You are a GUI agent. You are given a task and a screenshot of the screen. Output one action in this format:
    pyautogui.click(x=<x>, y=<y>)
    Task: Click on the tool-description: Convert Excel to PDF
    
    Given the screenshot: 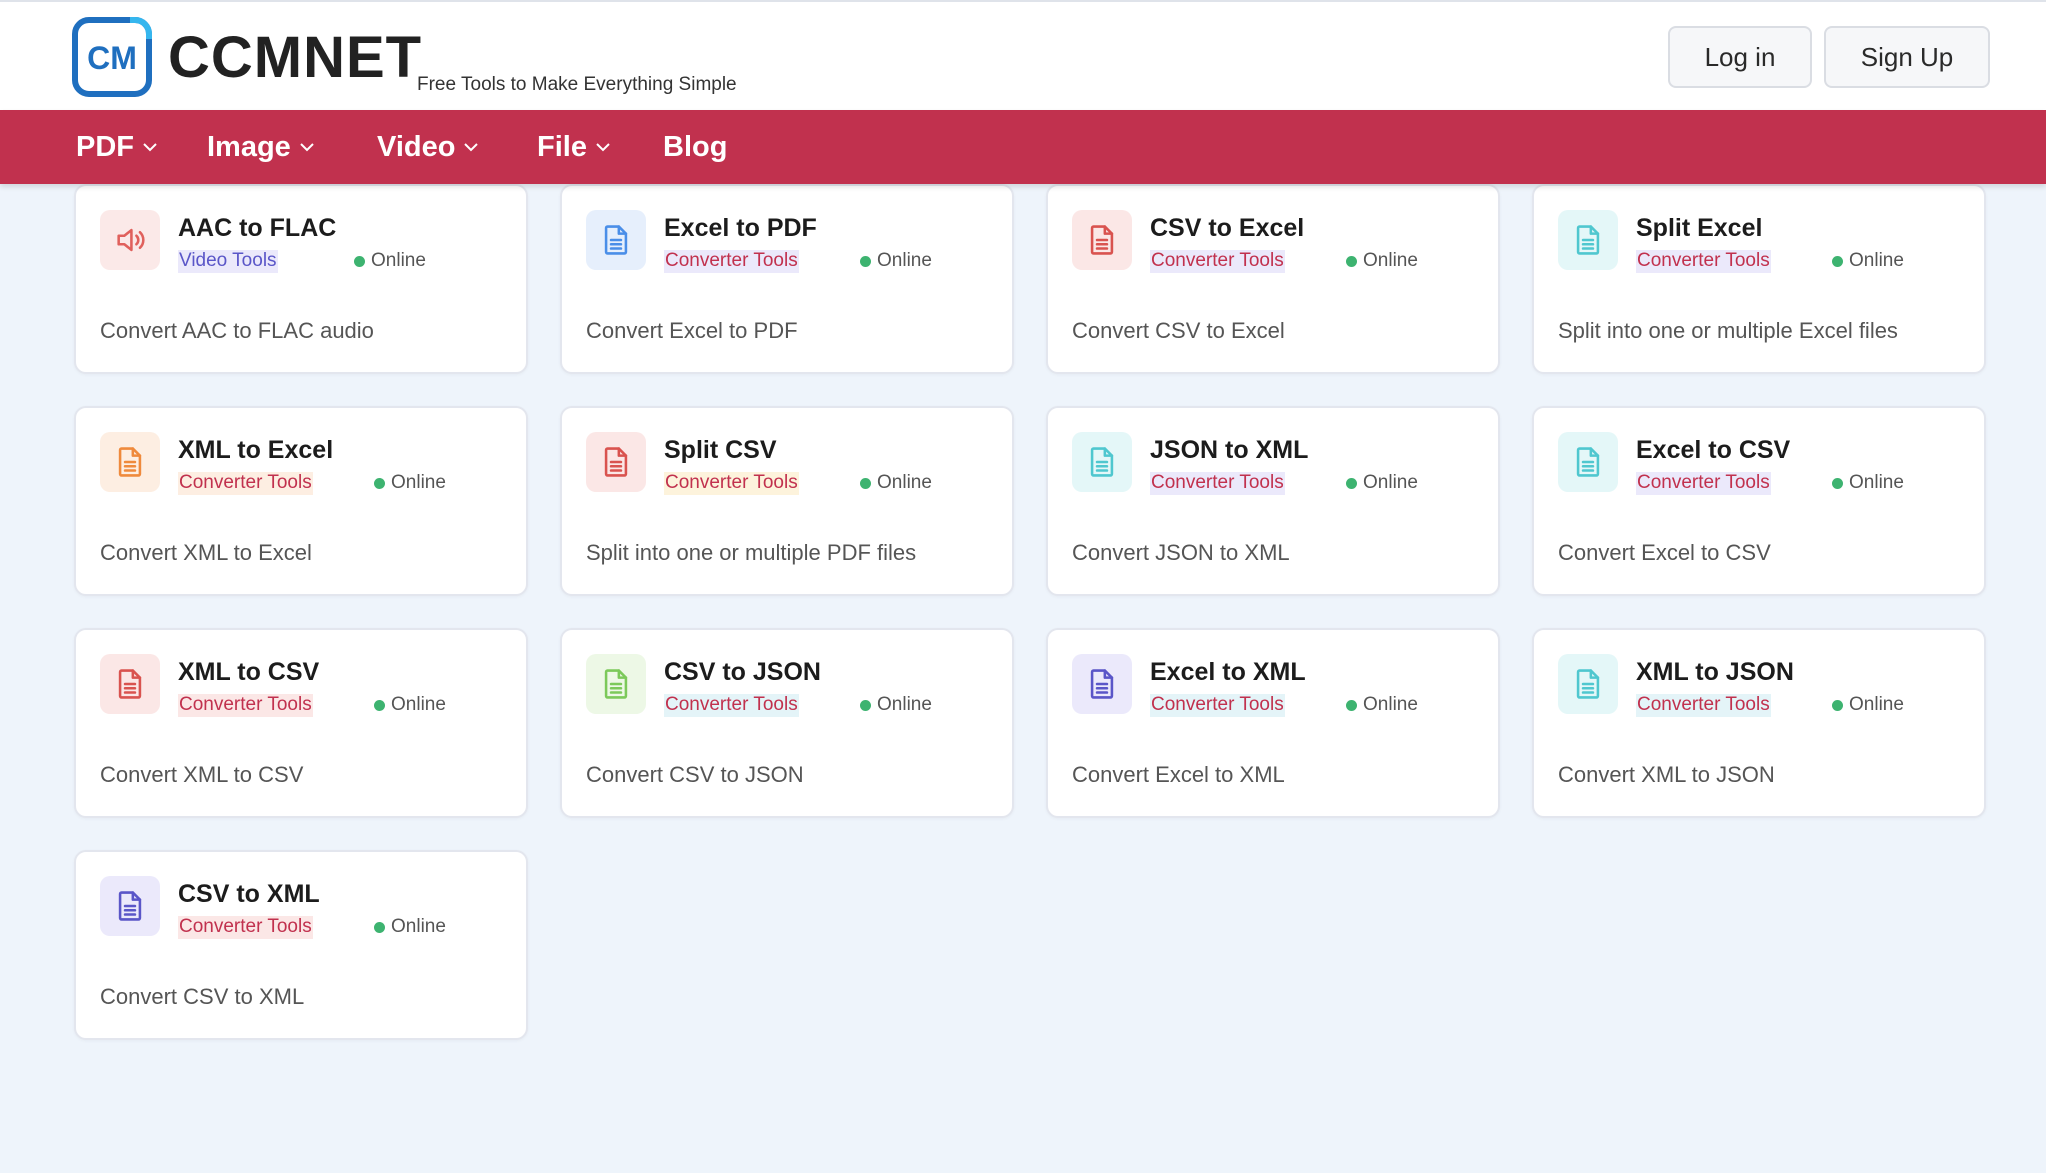 What is the action you would take?
    pyautogui.click(x=692, y=330)
    